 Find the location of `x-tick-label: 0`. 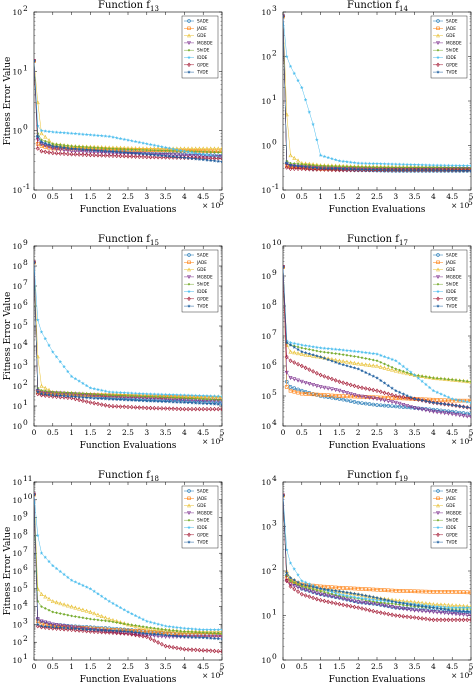

x-tick-label: 0 is located at coordinates (283, 432).